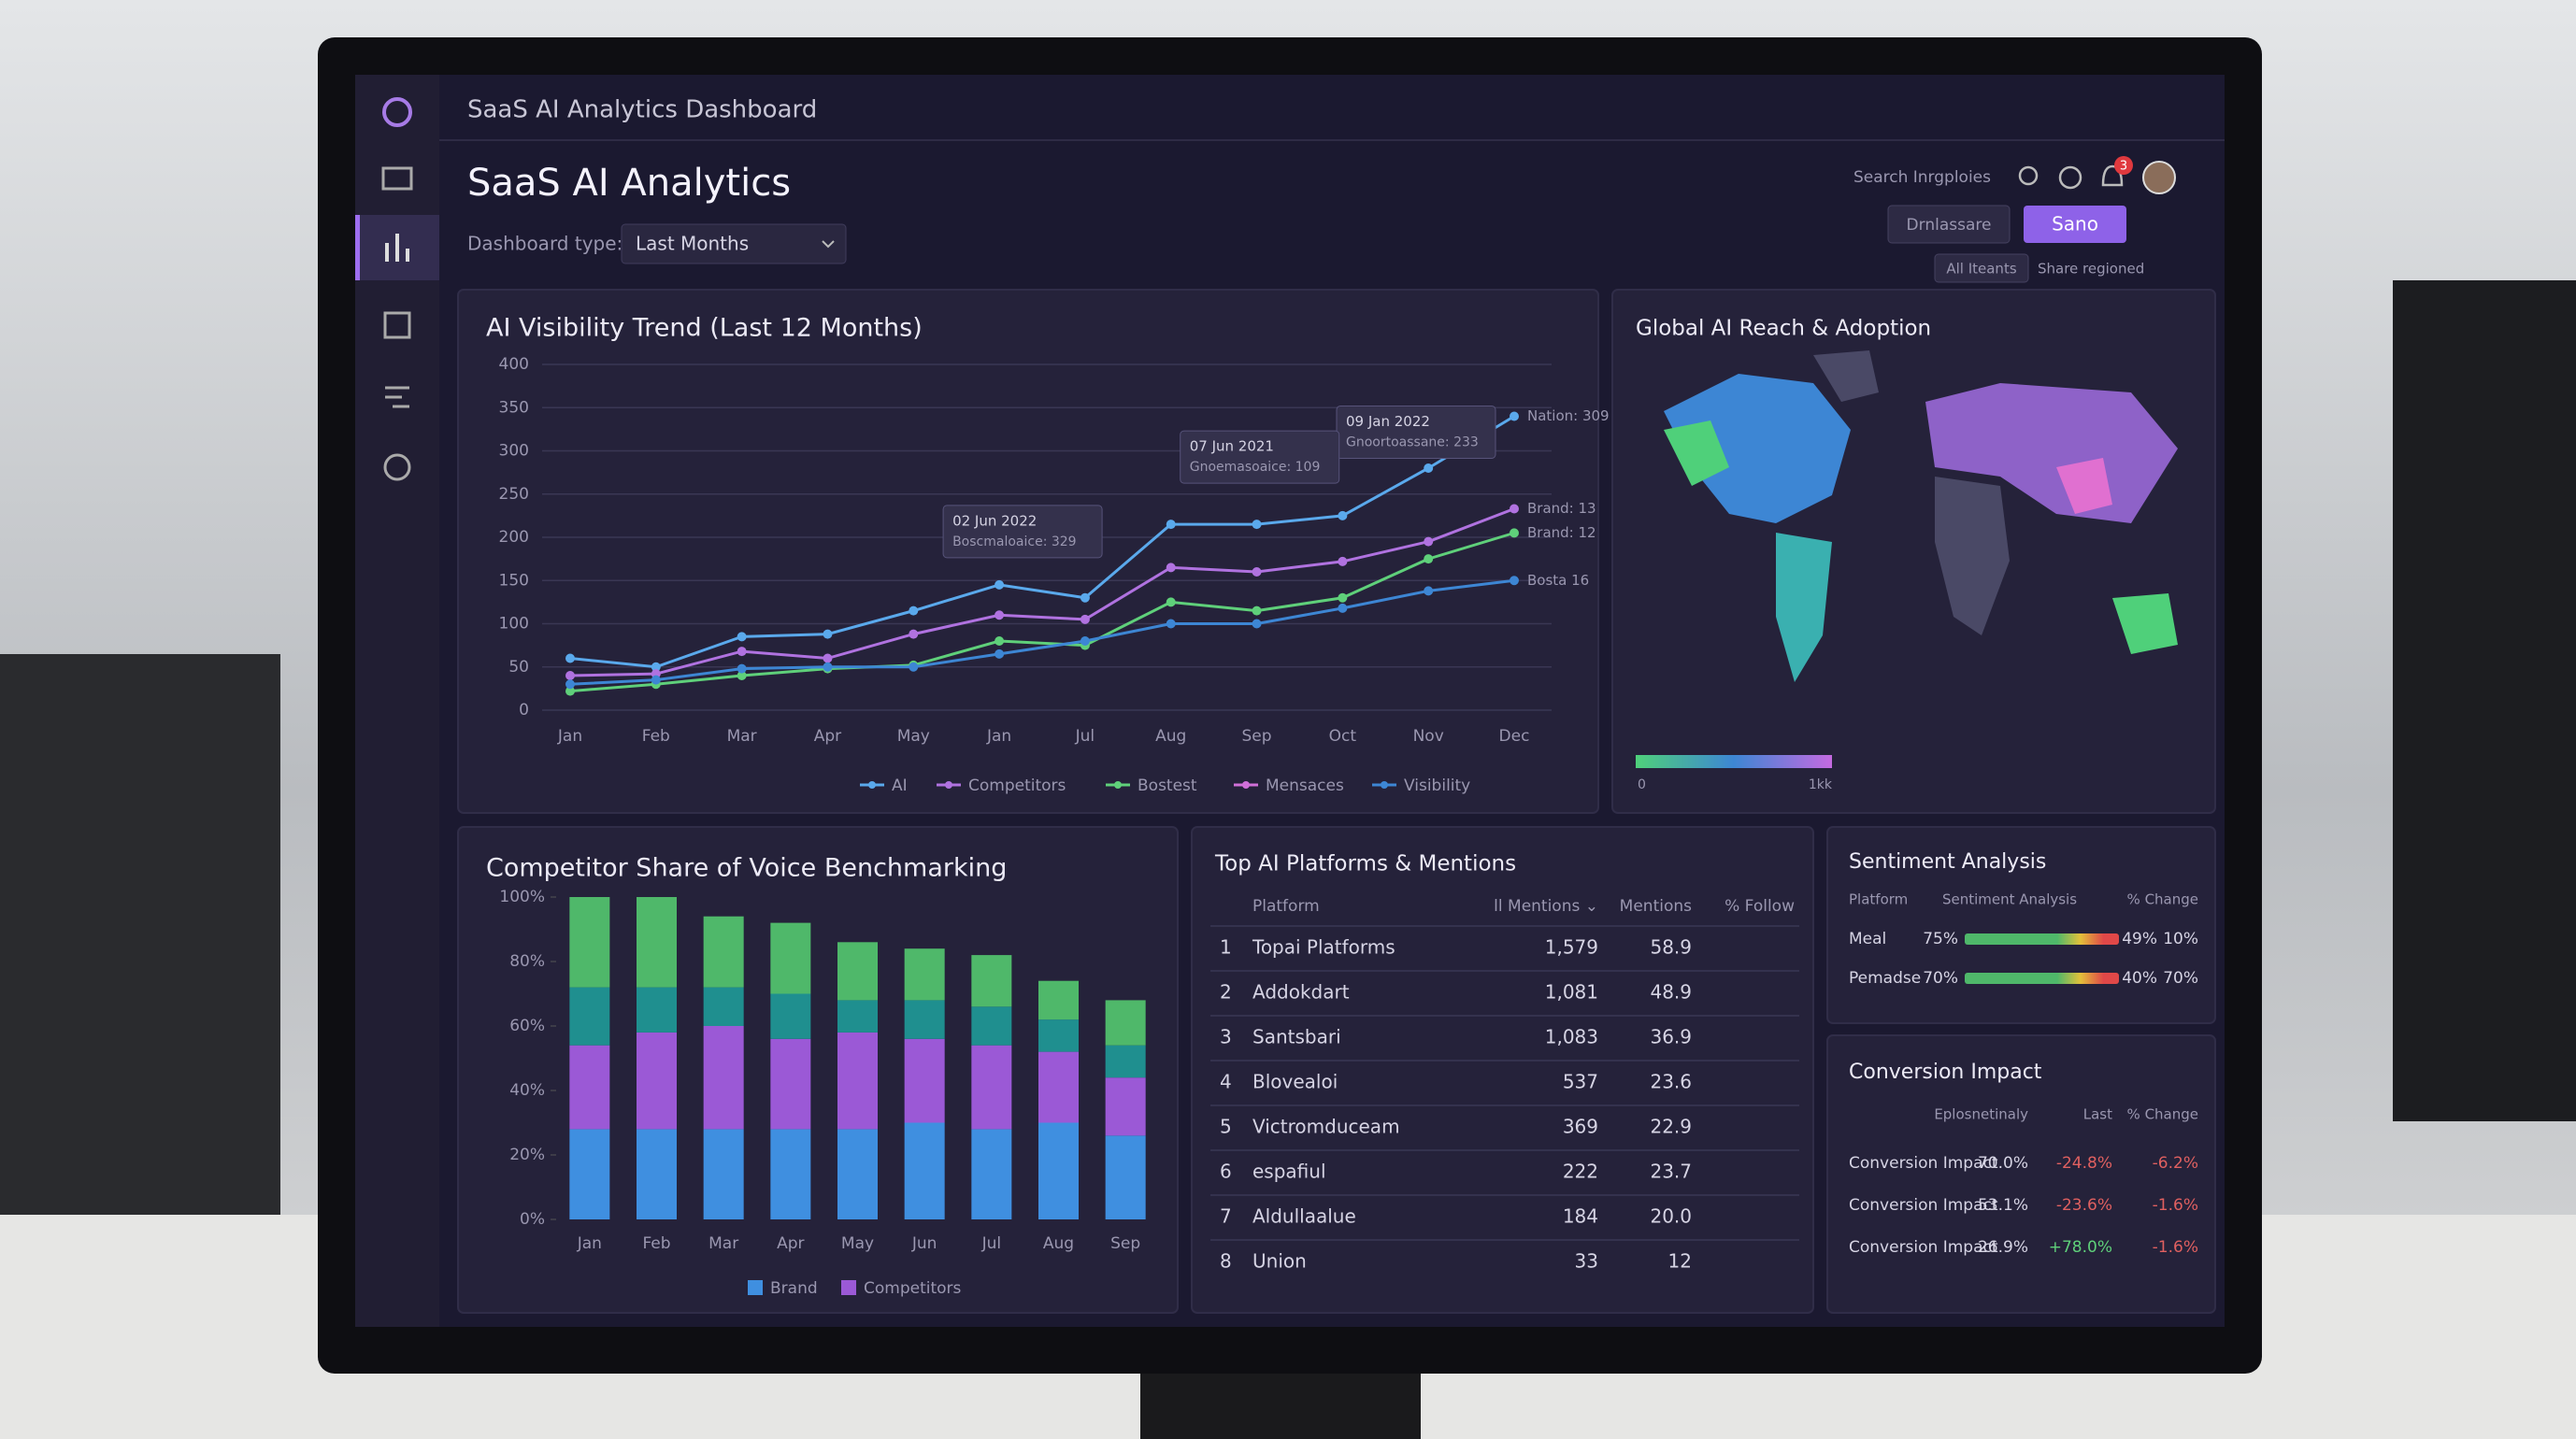  I want to click on bell-icon, so click(2112, 175).